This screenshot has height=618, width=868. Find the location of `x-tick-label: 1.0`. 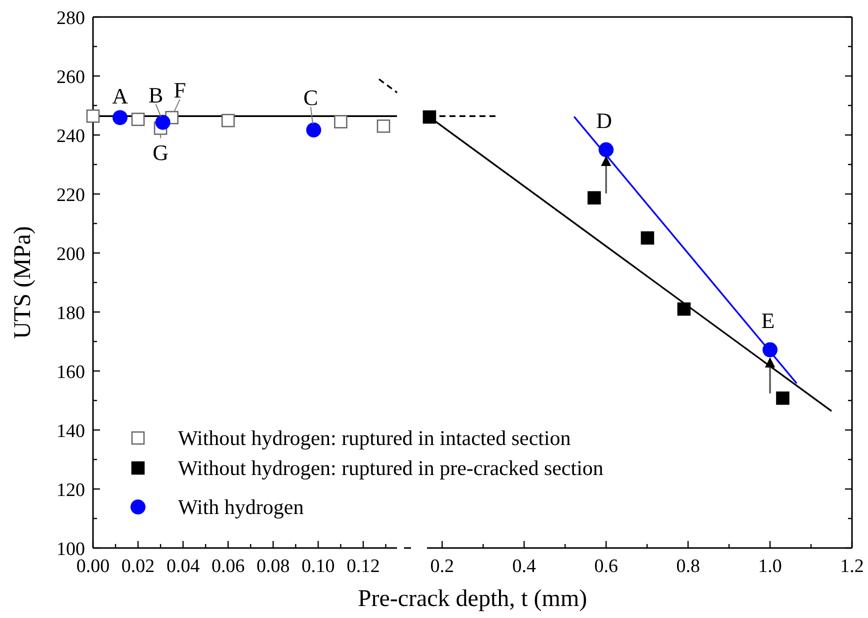

x-tick-label: 1.0 is located at coordinates (770, 566).